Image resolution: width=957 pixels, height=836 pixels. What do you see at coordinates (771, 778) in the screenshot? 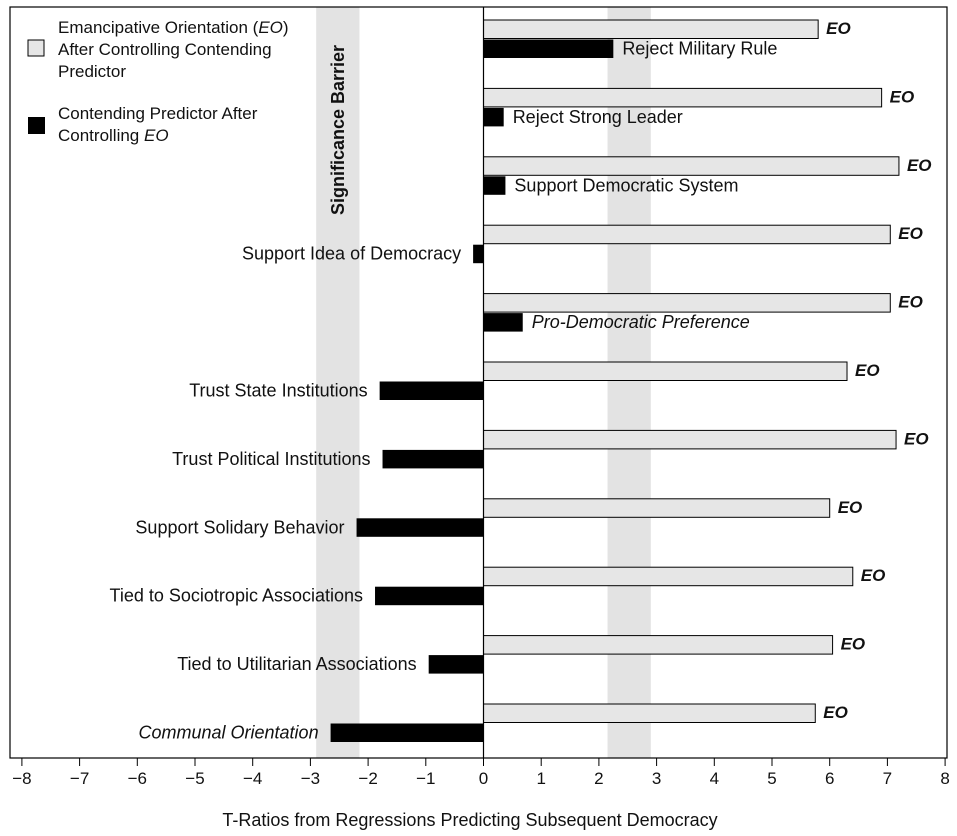
I see `x-tick-label: 5` at bounding box center [771, 778].